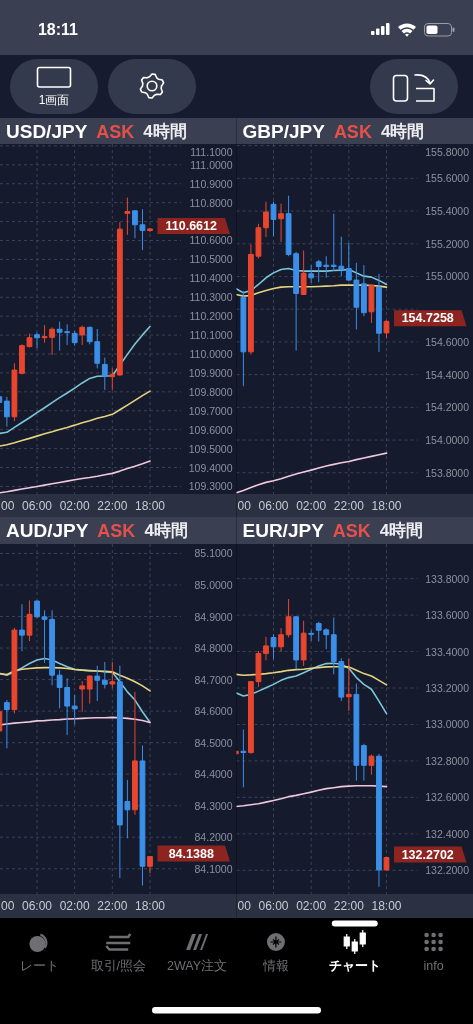  What do you see at coordinates (58, 29) in the screenshot?
I see `text: 18:11` at bounding box center [58, 29].